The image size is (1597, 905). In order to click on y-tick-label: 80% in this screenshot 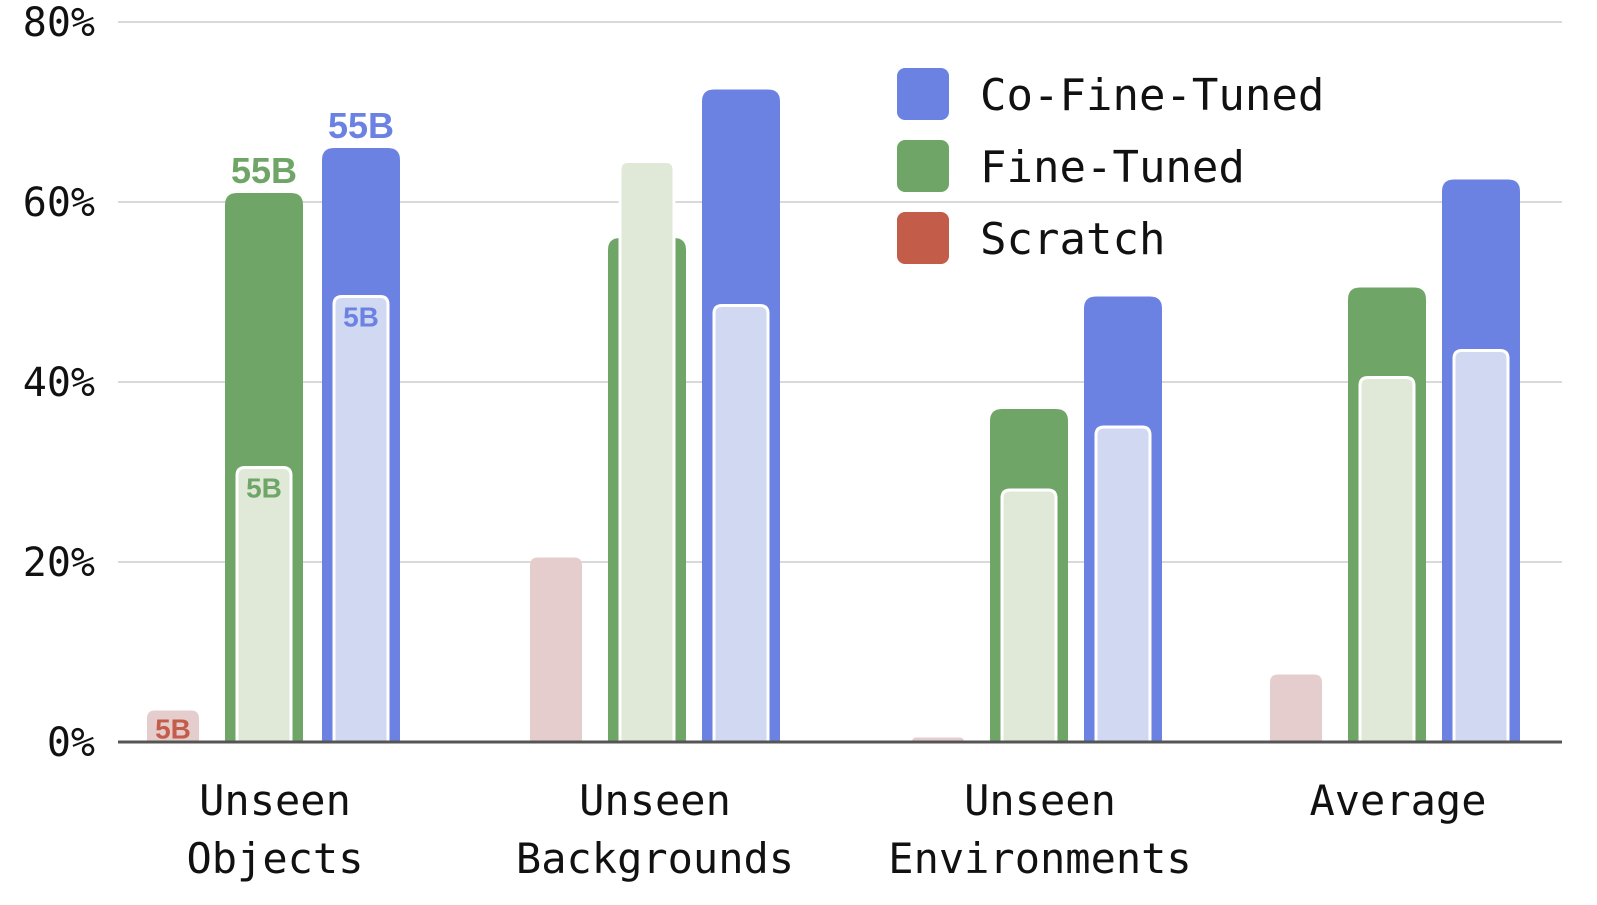, I will do `click(59, 23)`.